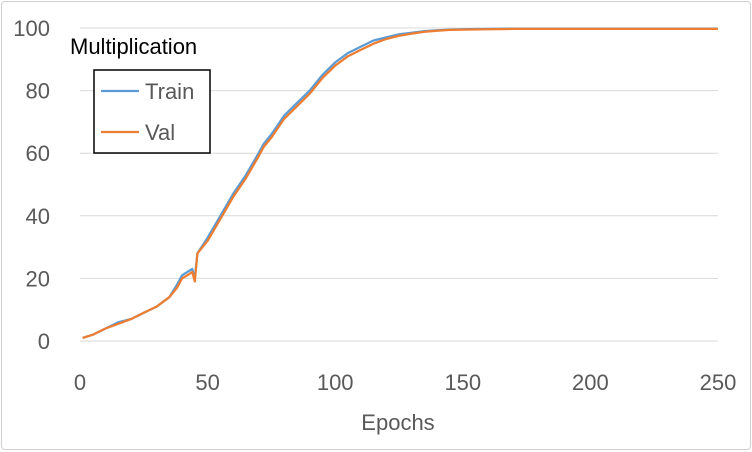 This screenshot has width=752, height=452. Describe the element at coordinates (38, 216) in the screenshot. I see `y-tick-label: 40` at that location.